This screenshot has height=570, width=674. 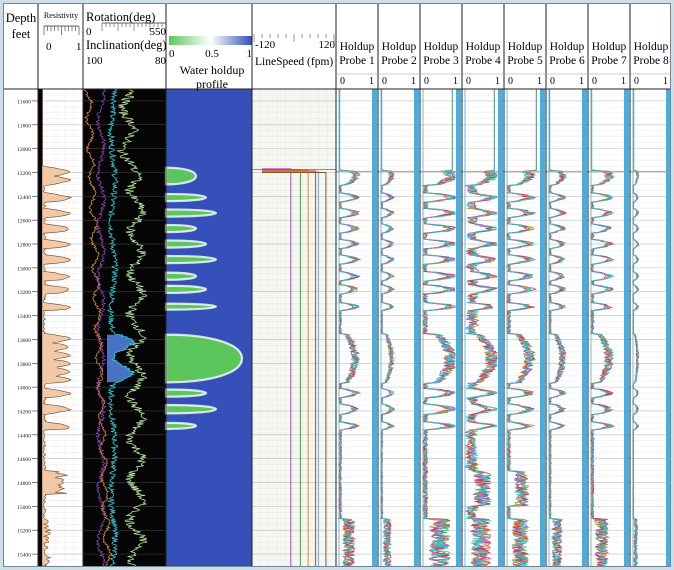 What do you see at coordinates (24, 246) in the screenshot?
I see `depth-tick-label: 12800` at bounding box center [24, 246].